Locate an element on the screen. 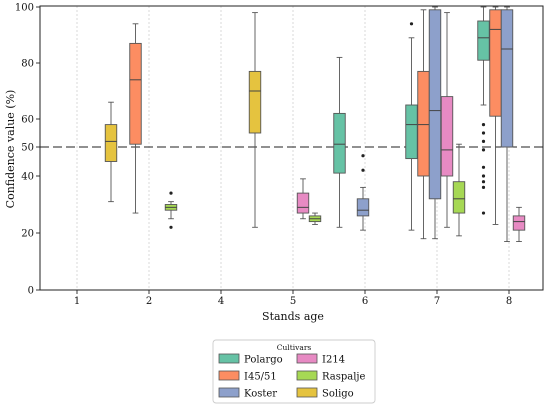 The width and height of the screenshot is (550, 407). x-tick-label: 4 is located at coordinates (221, 301).